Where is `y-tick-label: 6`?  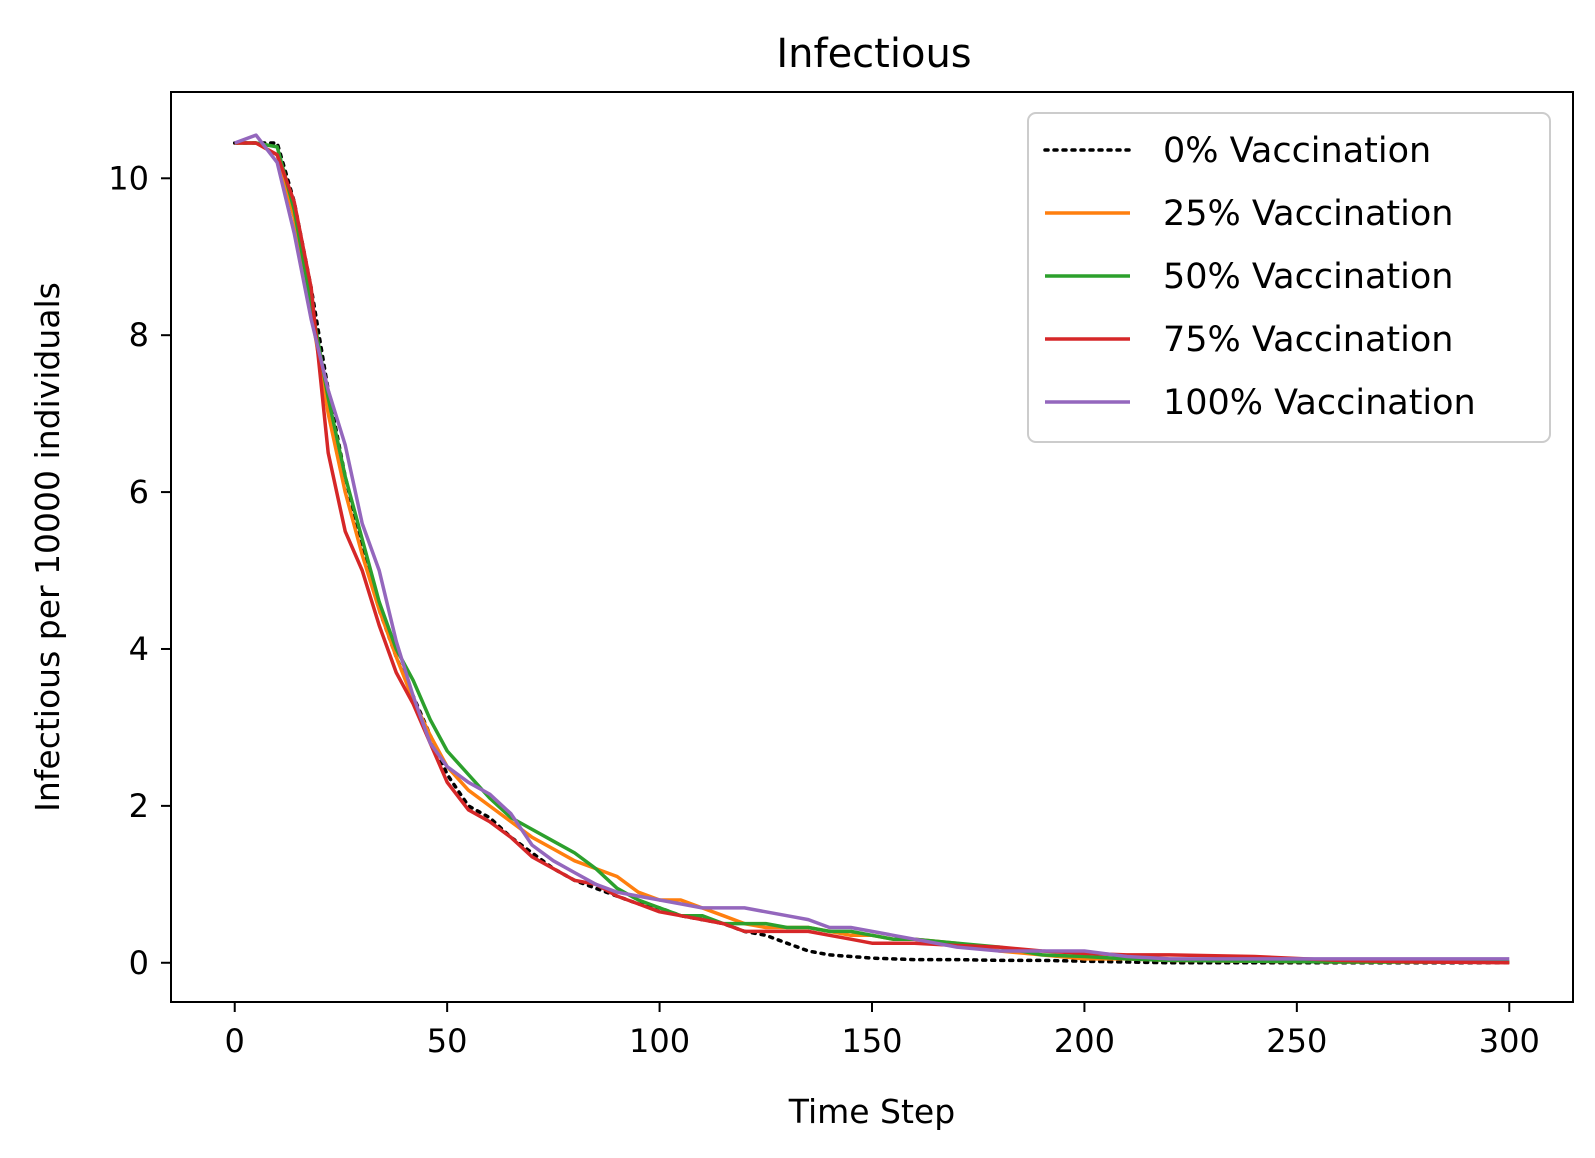
y-tick-label: 6 is located at coordinates (139, 492).